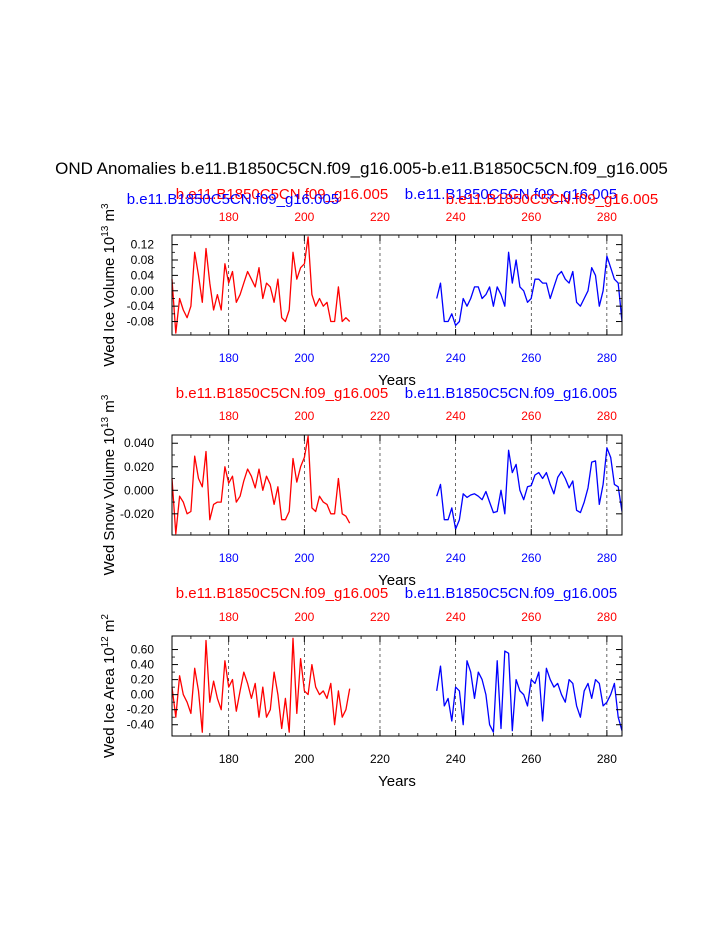 The image size is (723, 935). I want to click on overlap-case-label-blue: b.e11.B1850C5CN.f09_g16.005, so click(233, 199).